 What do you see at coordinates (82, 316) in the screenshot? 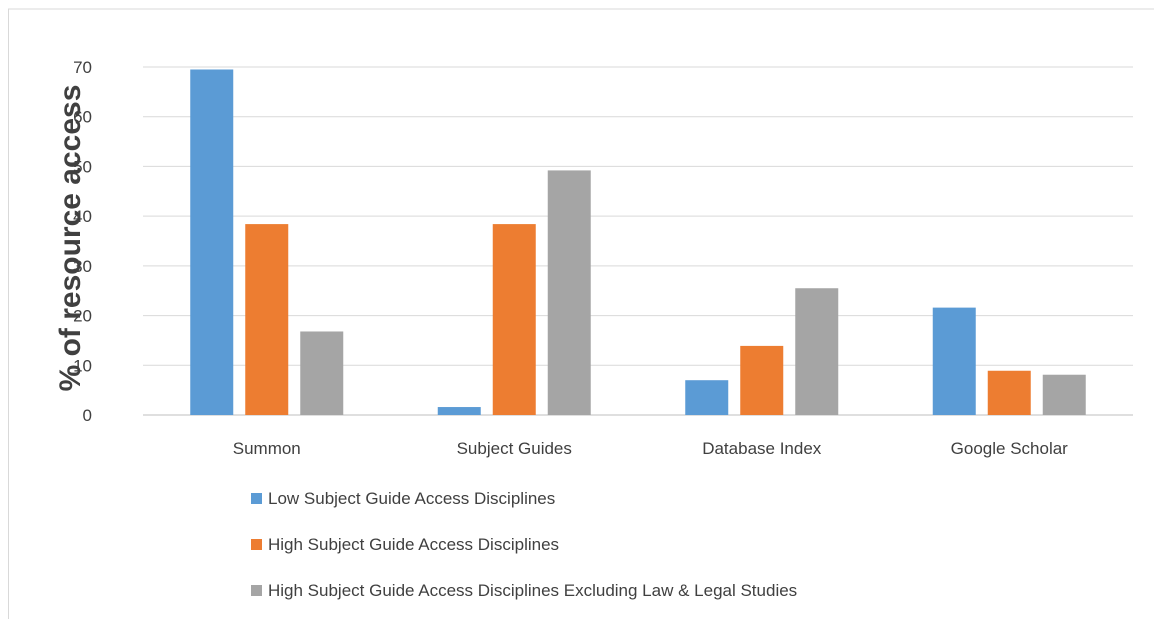
I see `y-tick-label: 20` at bounding box center [82, 316].